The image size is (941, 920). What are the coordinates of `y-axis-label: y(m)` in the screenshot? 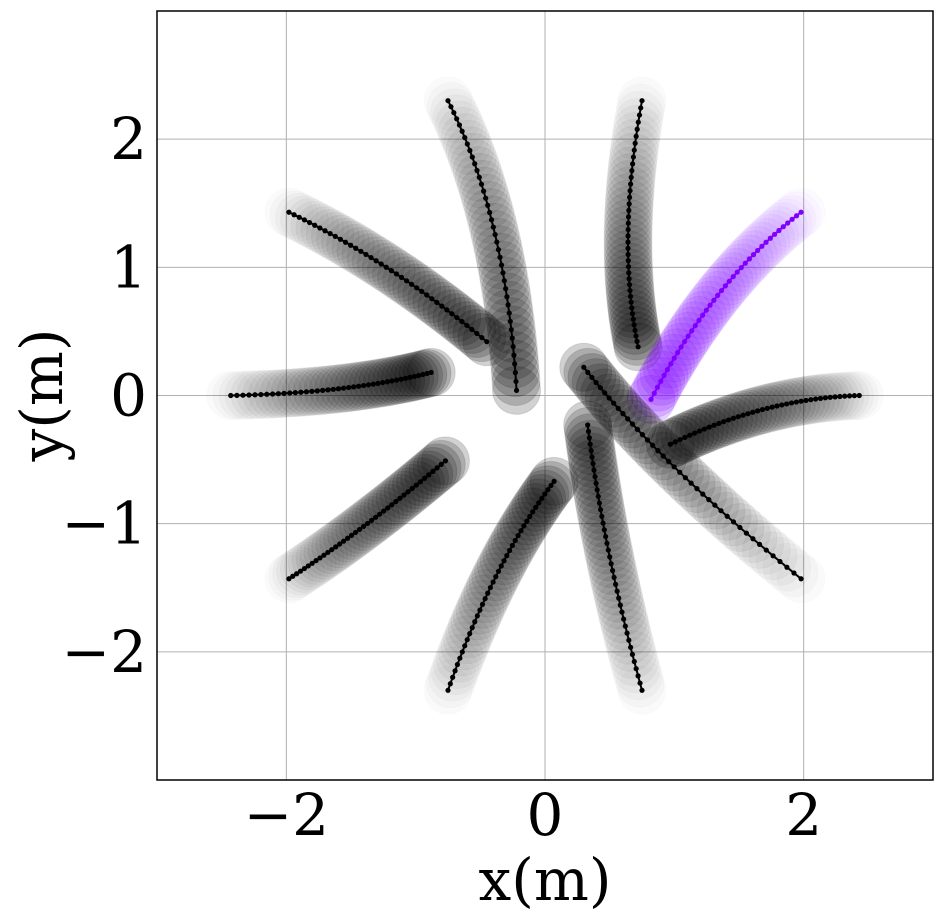 It's located at (42, 395).